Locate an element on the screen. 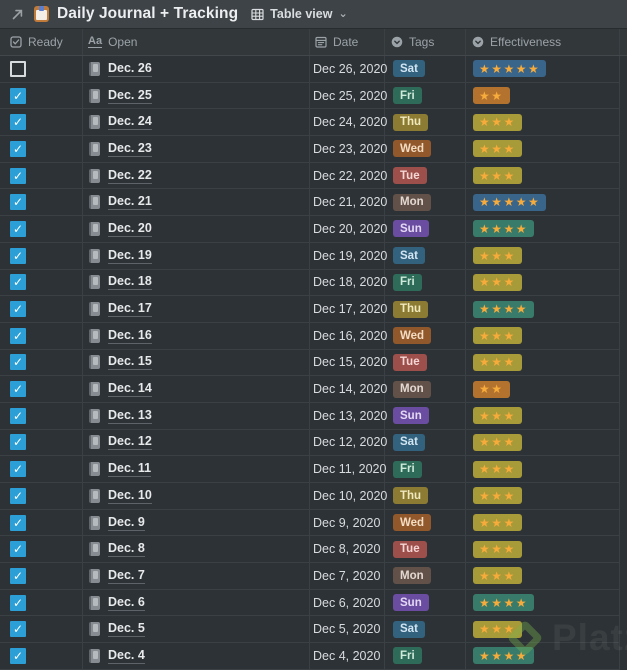  page-title-link: Dec. 23 is located at coordinates (130, 148).